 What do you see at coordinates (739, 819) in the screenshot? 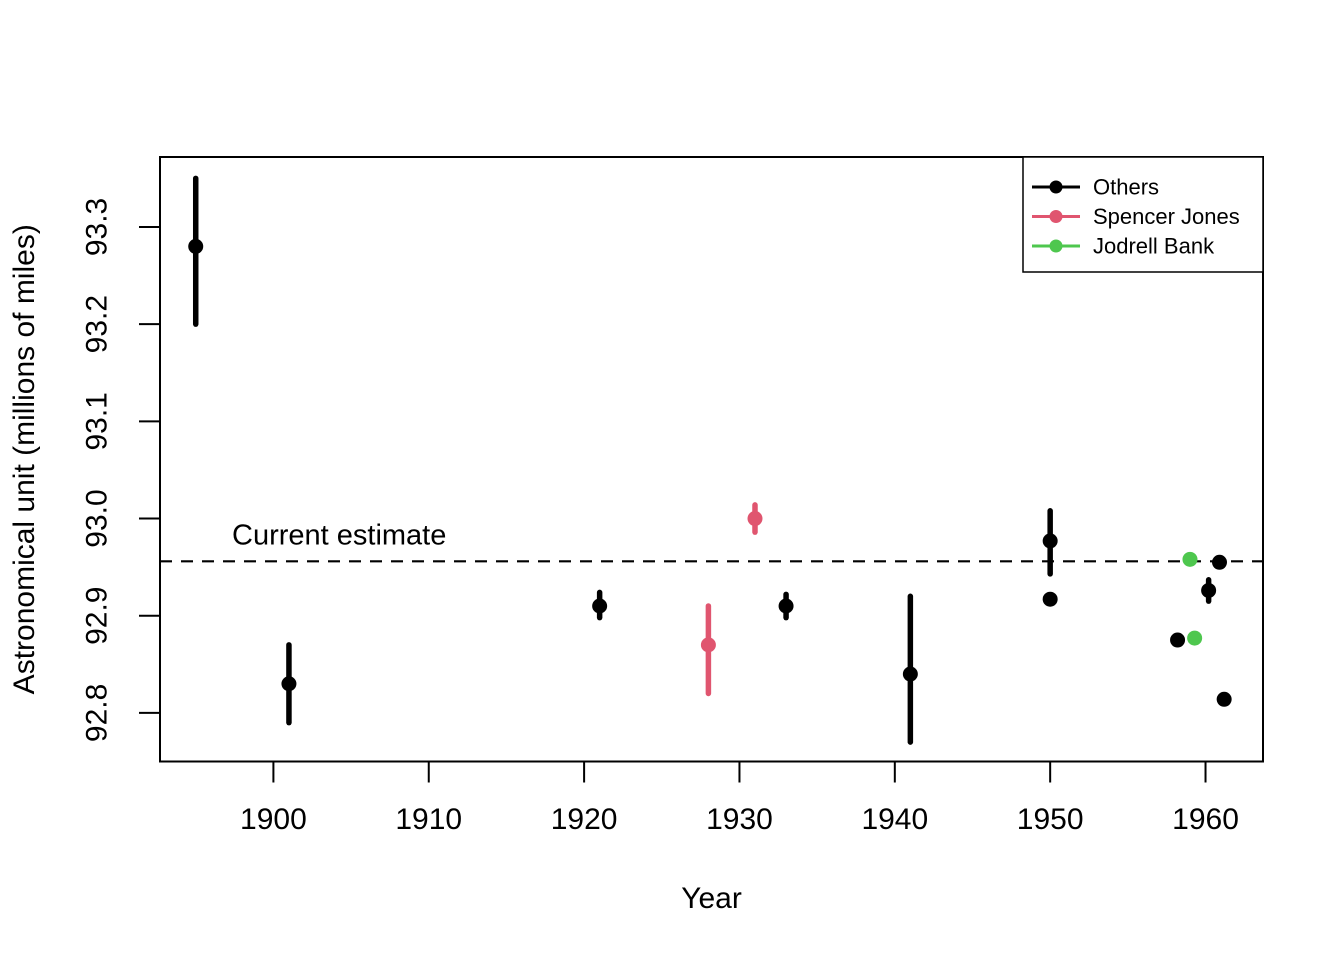
I see `x-tick-label: 1930` at bounding box center [739, 819].